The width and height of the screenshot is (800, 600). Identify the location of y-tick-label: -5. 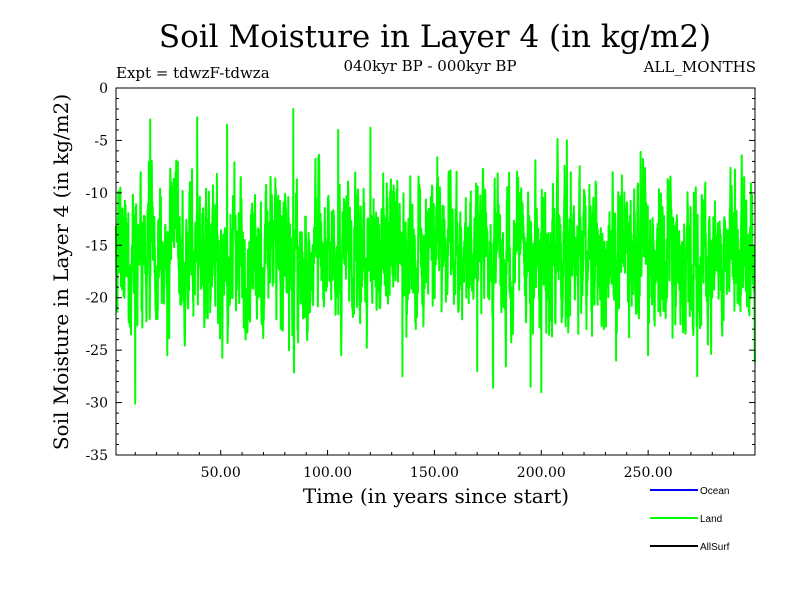
(101, 141).